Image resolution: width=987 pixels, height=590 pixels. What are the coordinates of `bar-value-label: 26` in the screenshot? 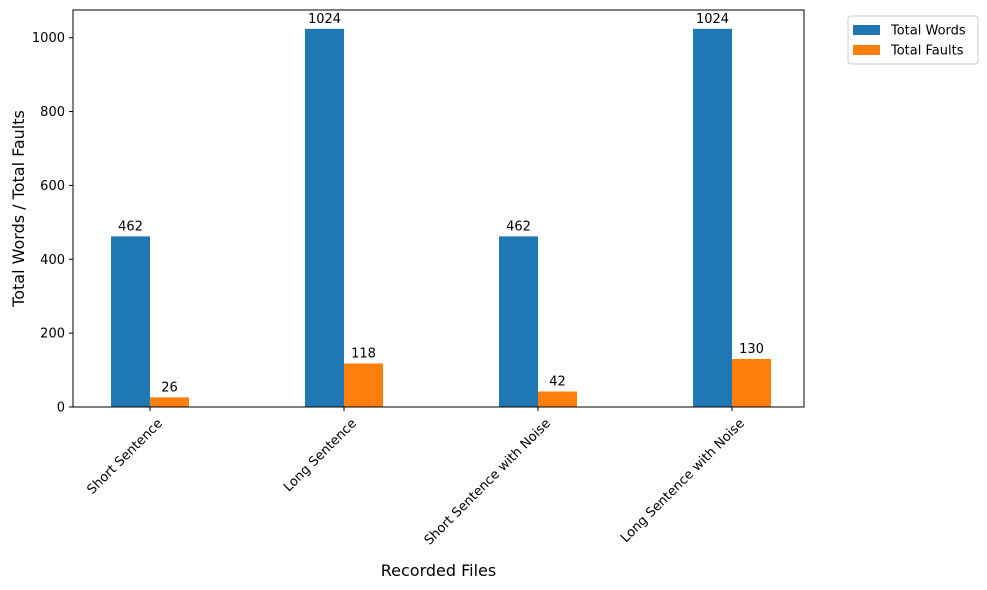 It's located at (169, 387).